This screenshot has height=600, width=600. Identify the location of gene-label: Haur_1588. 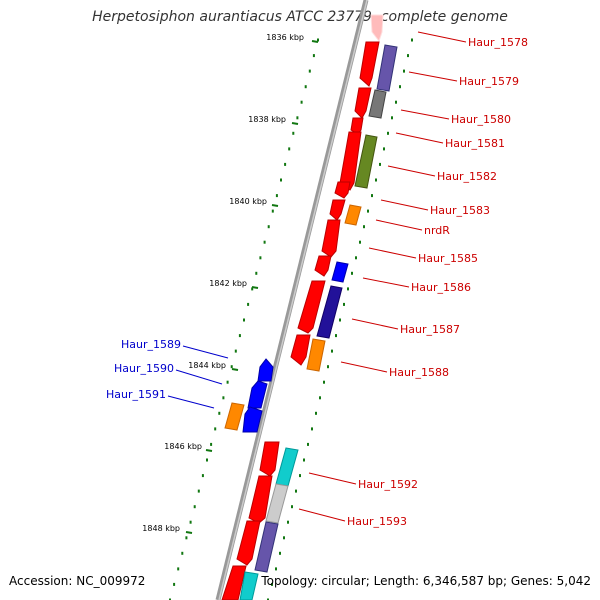
(419, 372).